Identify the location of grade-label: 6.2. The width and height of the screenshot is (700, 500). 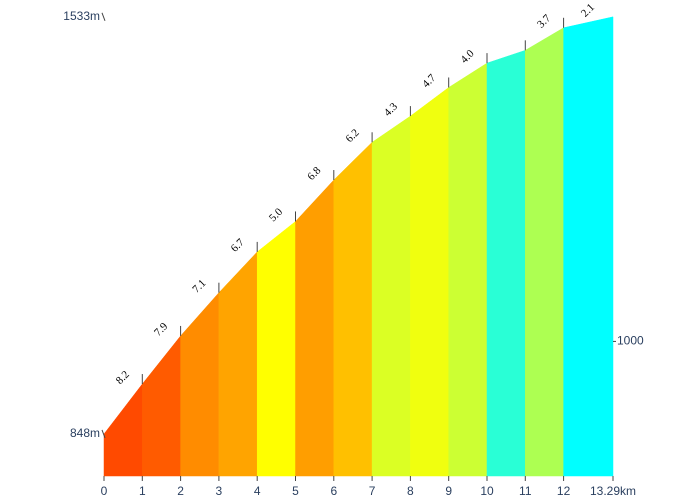
(353, 136).